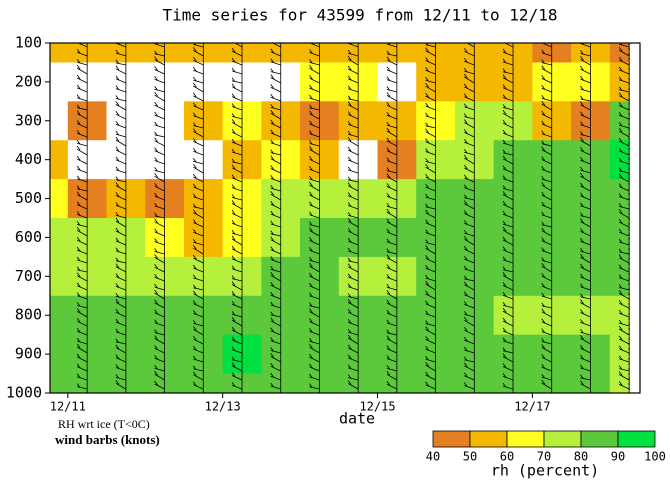 The width and height of the screenshot is (670, 483). What do you see at coordinates (28, 237) in the screenshot?
I see `y-tick-label: 600` at bounding box center [28, 237].